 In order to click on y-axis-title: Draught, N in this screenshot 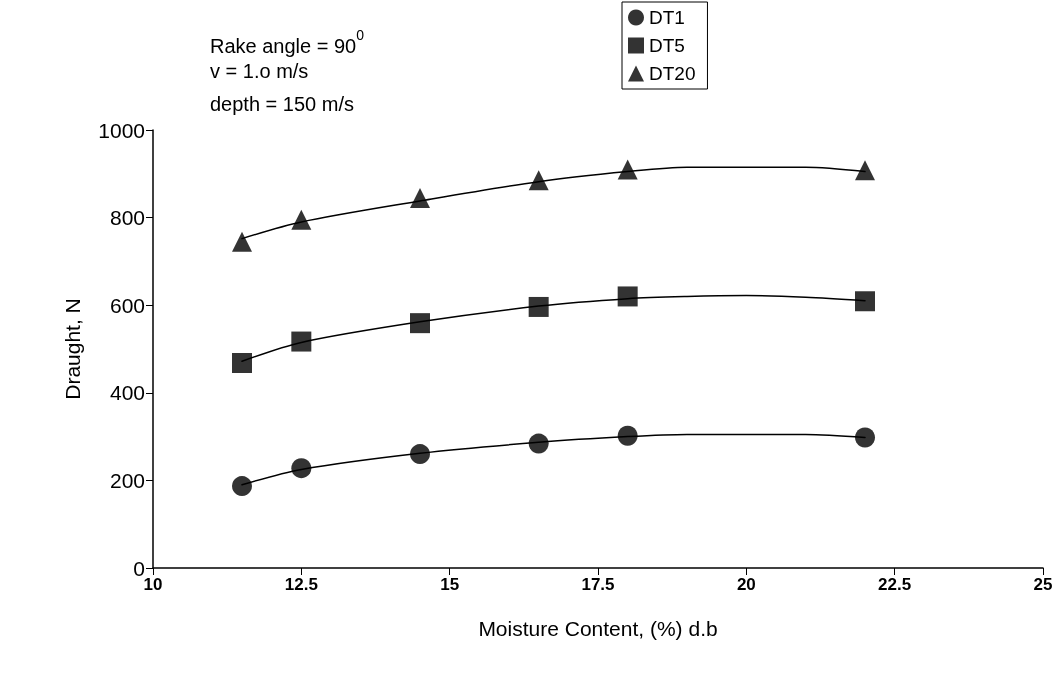, I will do `click(72, 349)`.